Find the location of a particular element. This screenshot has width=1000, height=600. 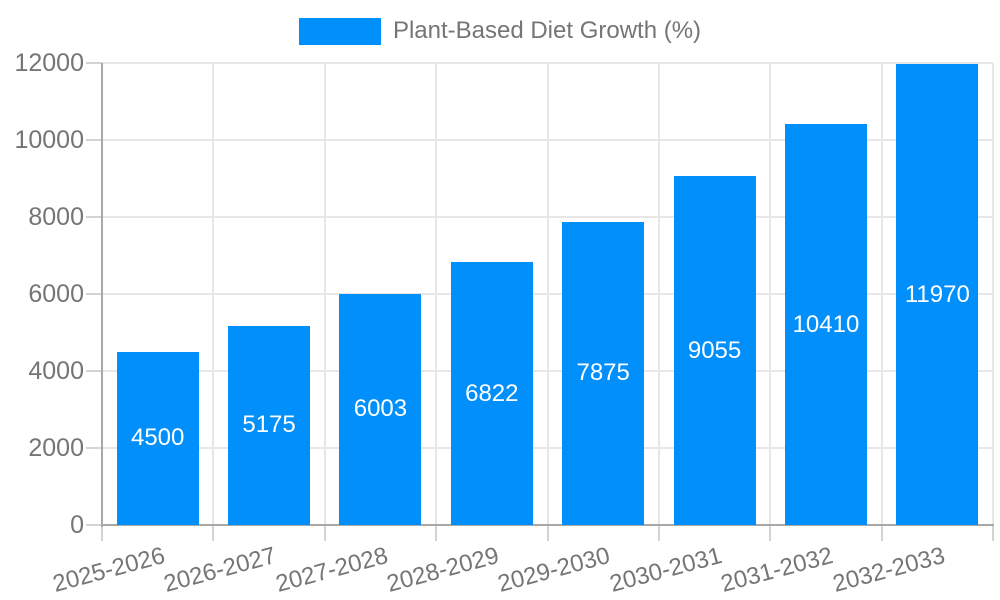

y-axis-line is located at coordinates (102, 295).